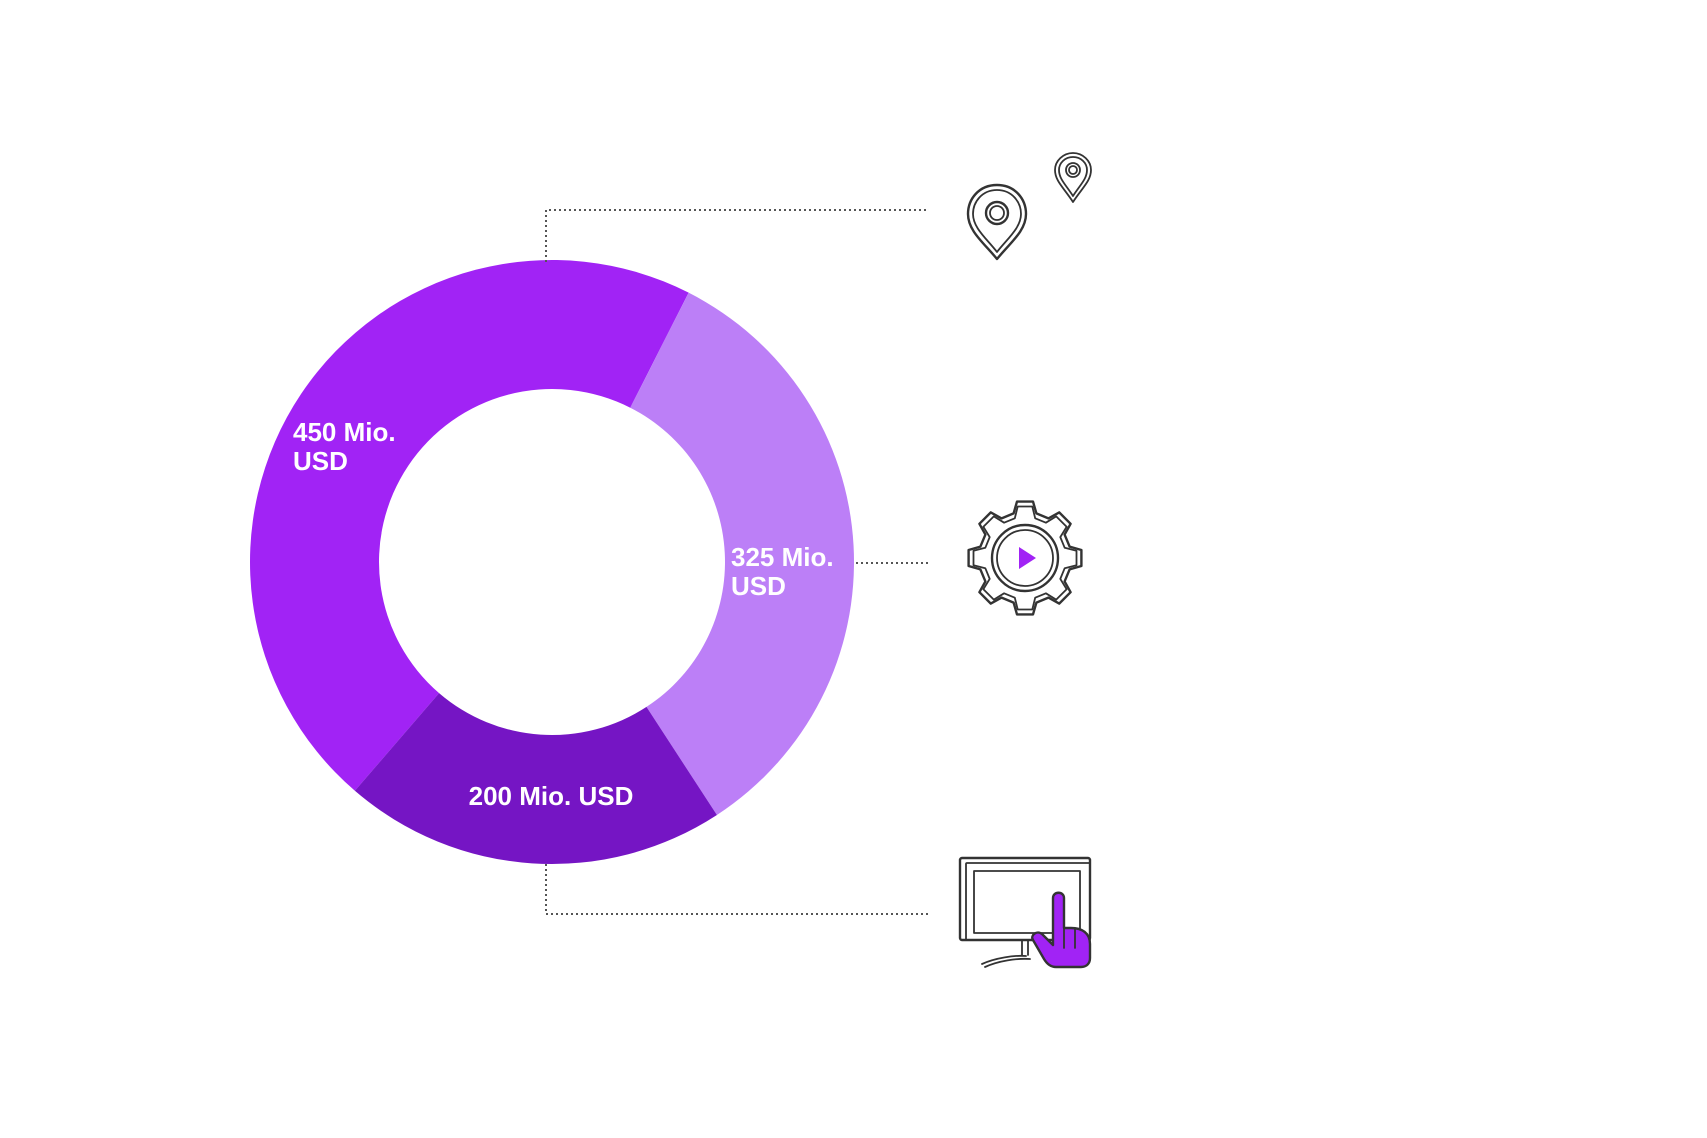 The height and width of the screenshot is (1138, 1707). What do you see at coordinates (567, 614) in the screenshot?
I see `slice-labels: 450 Mio. USD 325 Mio. USD 200 Mio. USD` at bounding box center [567, 614].